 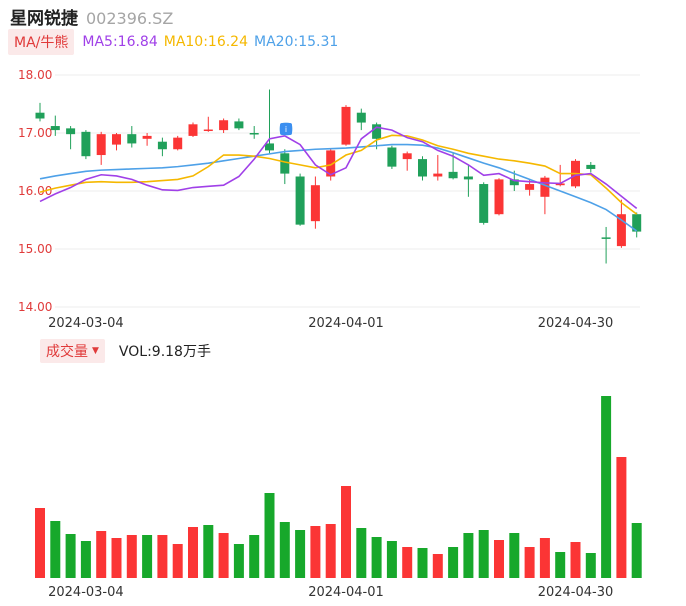 What do you see at coordinates (35, 133) in the screenshot?
I see `y-tick-label: 17.00` at bounding box center [35, 133].